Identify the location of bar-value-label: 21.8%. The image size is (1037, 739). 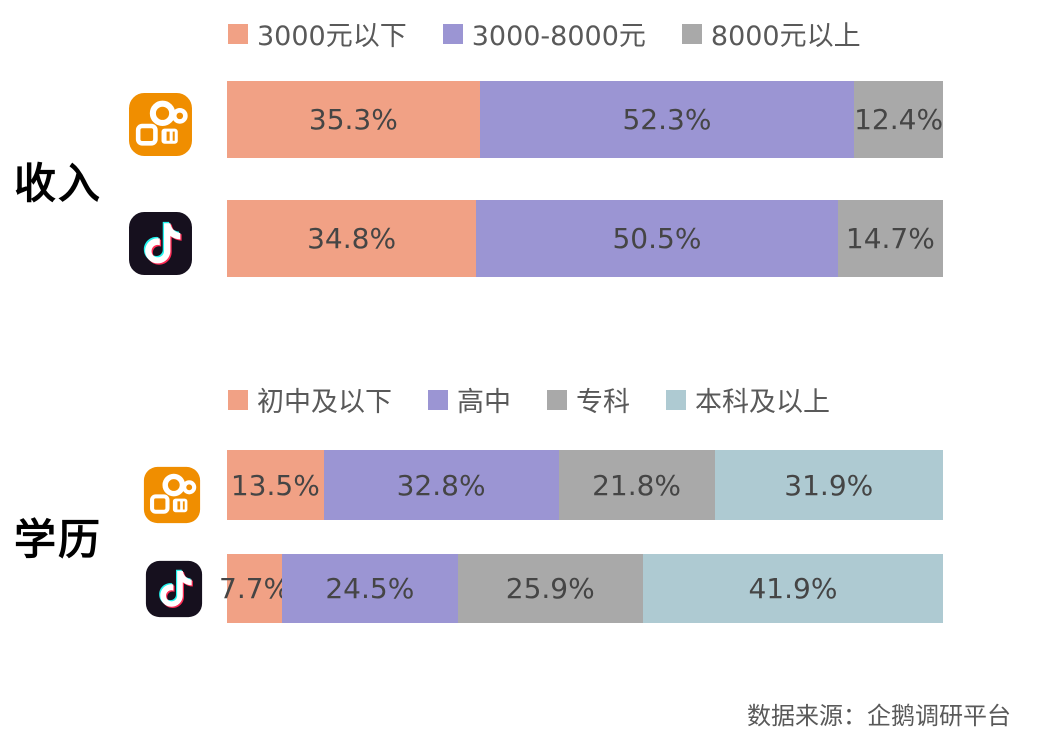
(637, 485).